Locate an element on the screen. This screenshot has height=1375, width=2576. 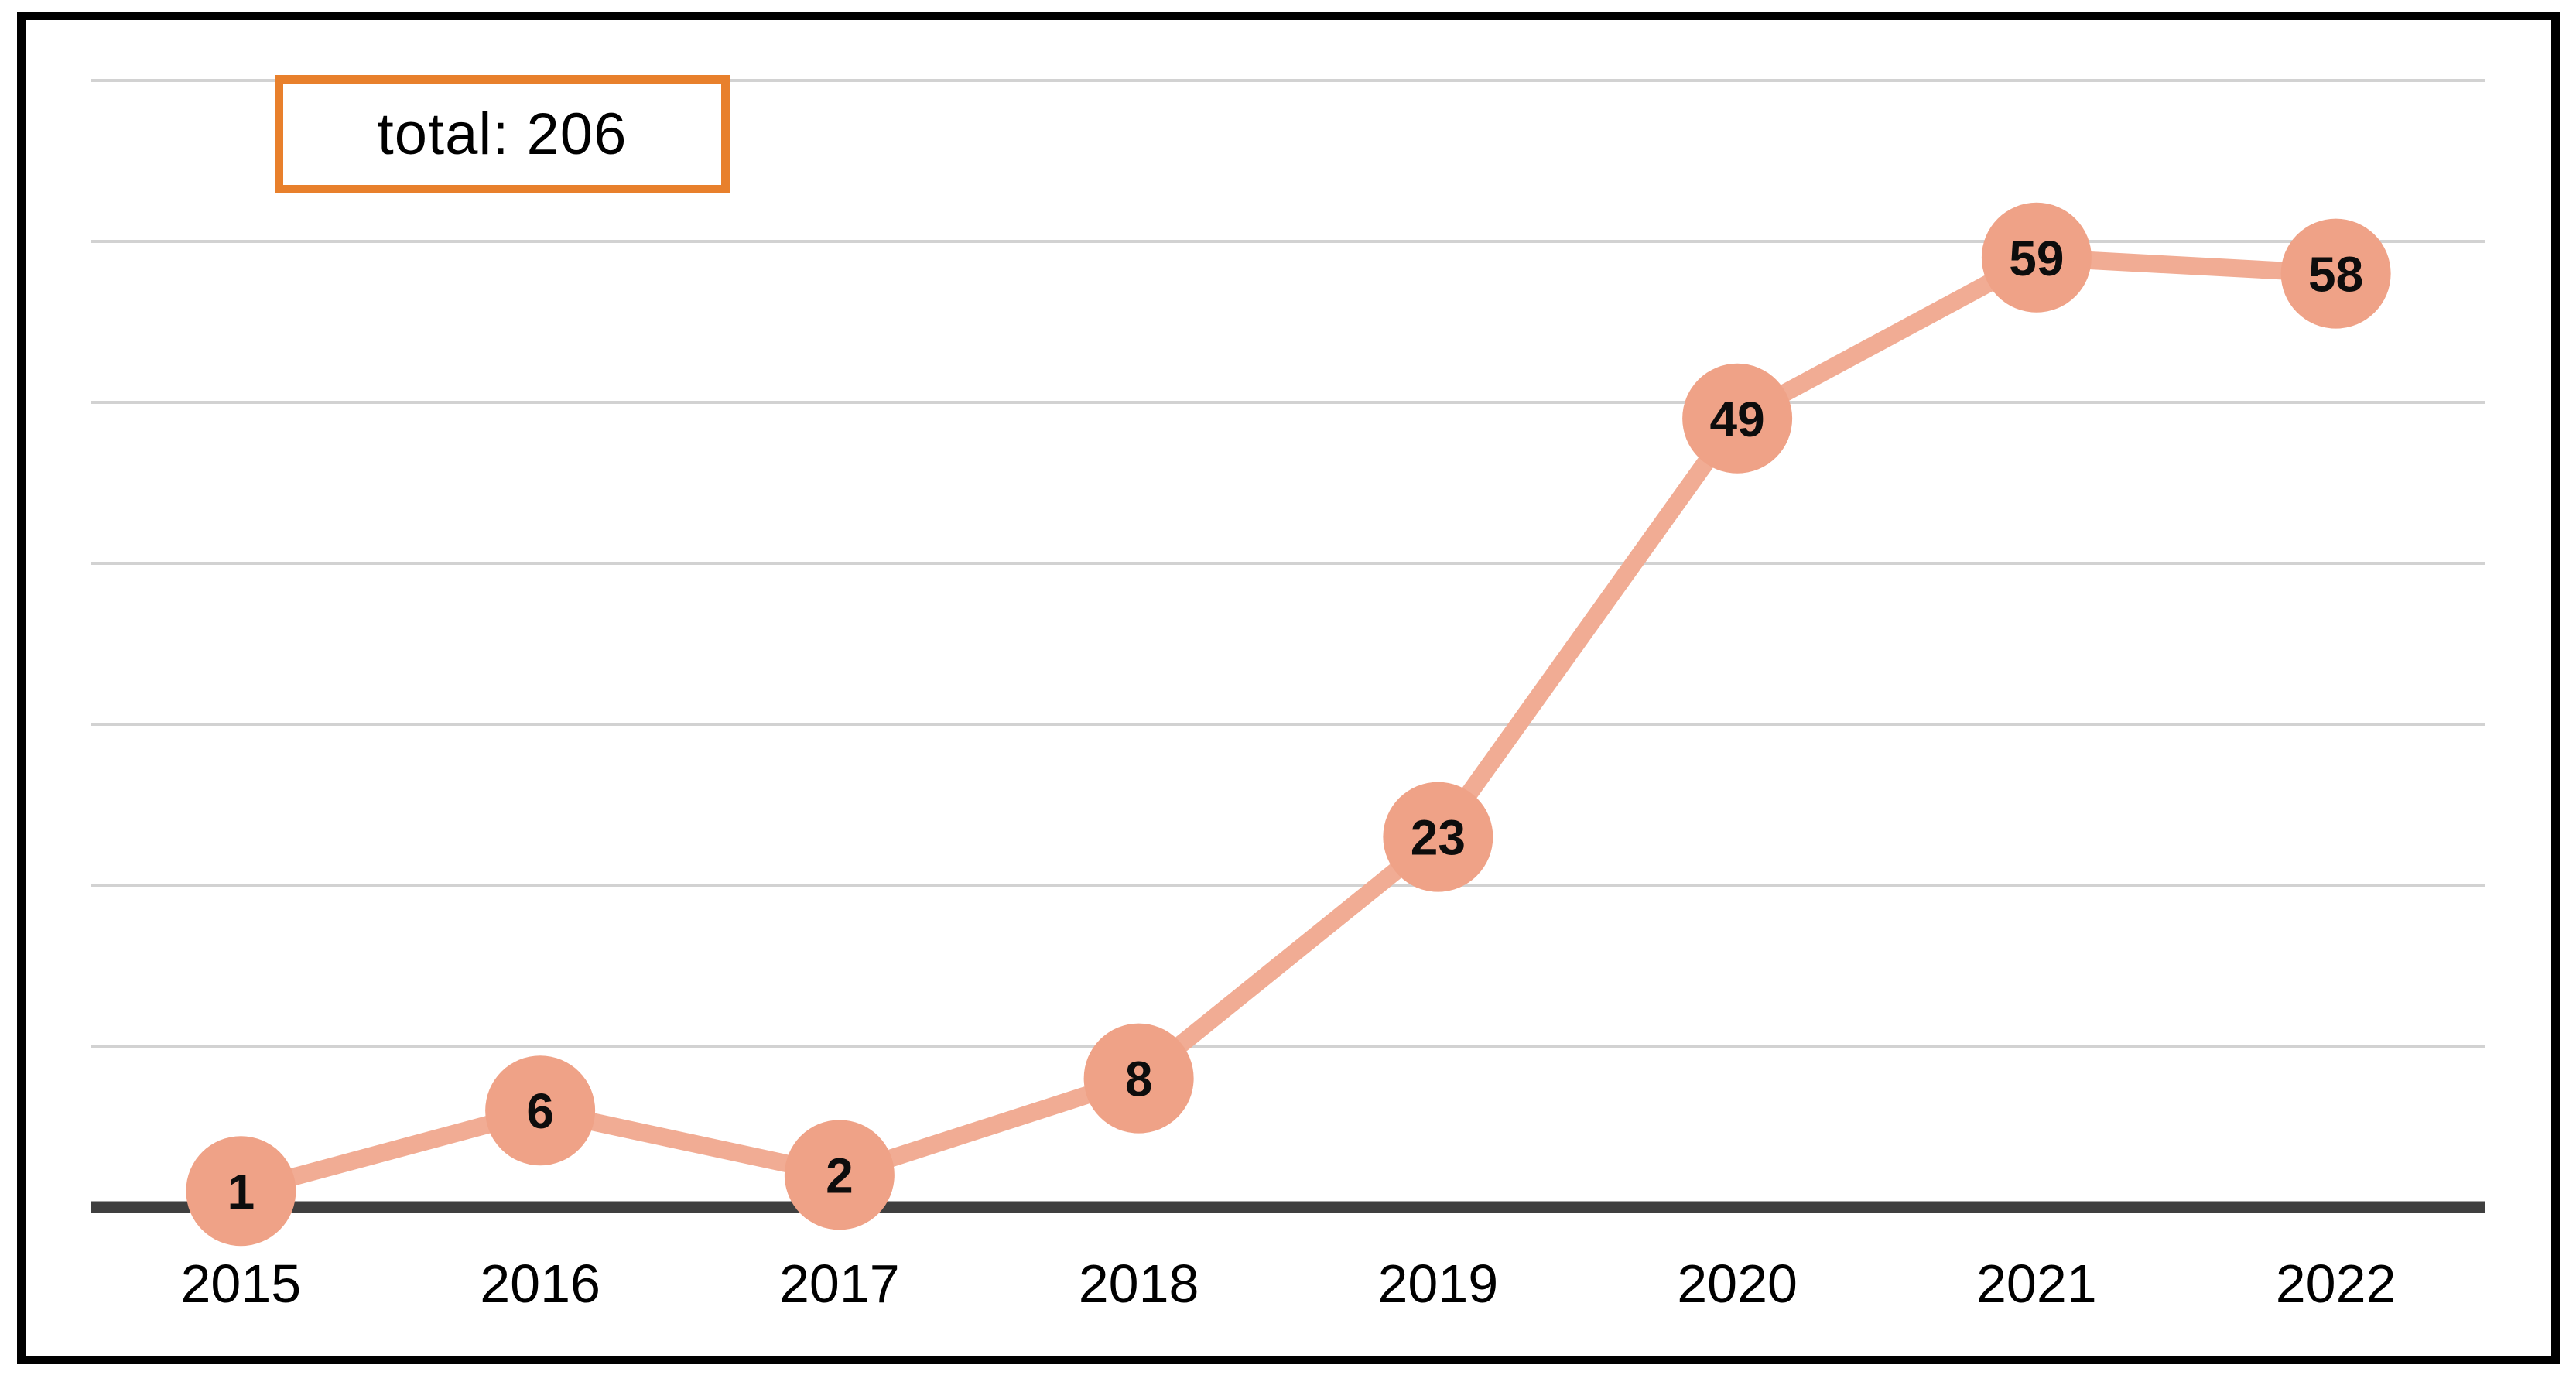
data-label-2017: 2 is located at coordinates (840, 1176).